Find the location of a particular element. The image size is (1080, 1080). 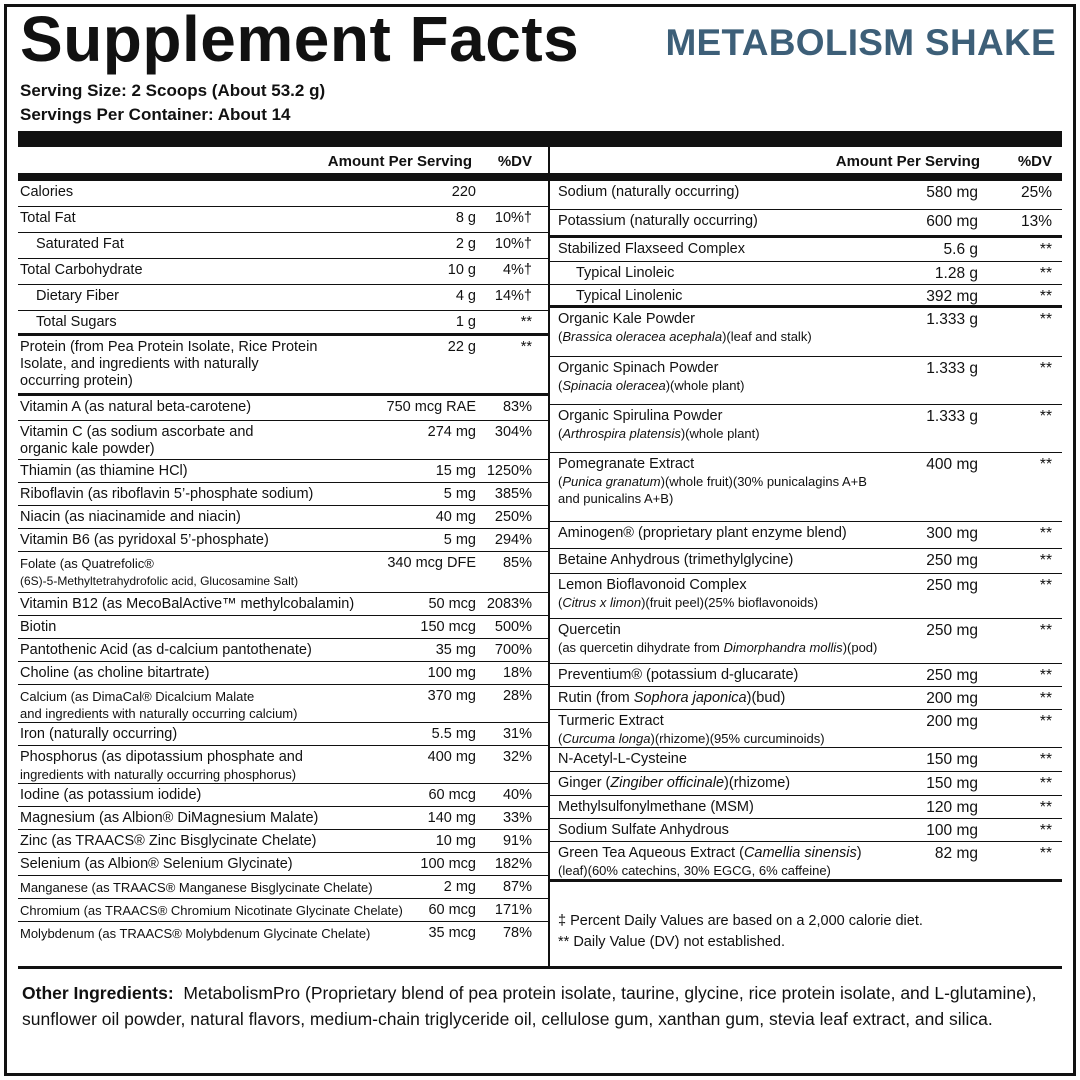

amount-value: 1 g is located at coordinates (465, 322).